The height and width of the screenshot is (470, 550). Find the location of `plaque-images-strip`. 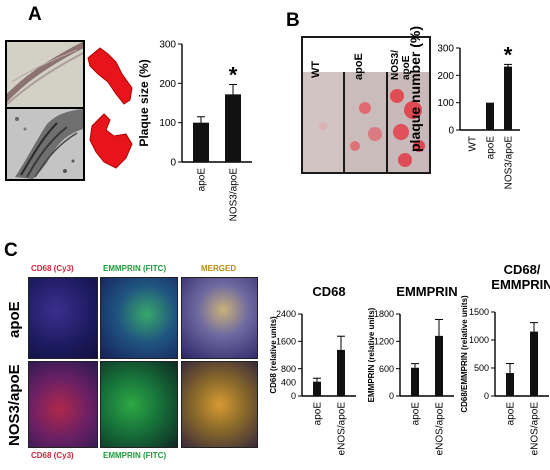

plaque-images-strip is located at coordinates (366, 105).